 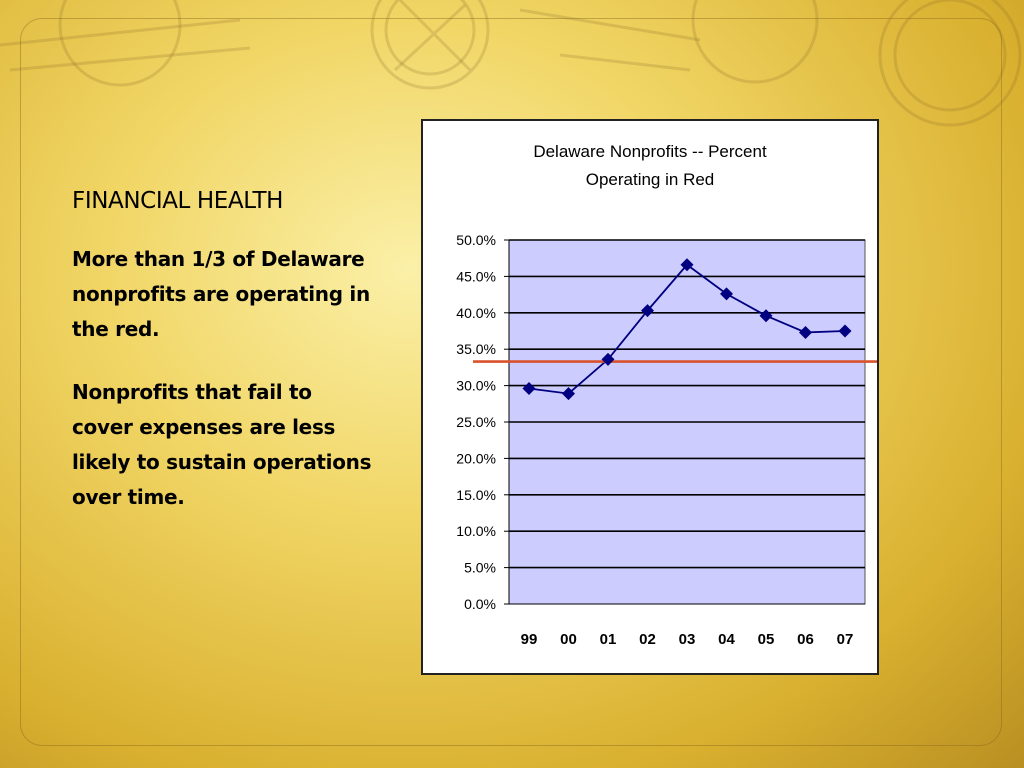 I want to click on chart-title-line-1: Delaware Nonprofits -- Percent, so click(x=650, y=151).